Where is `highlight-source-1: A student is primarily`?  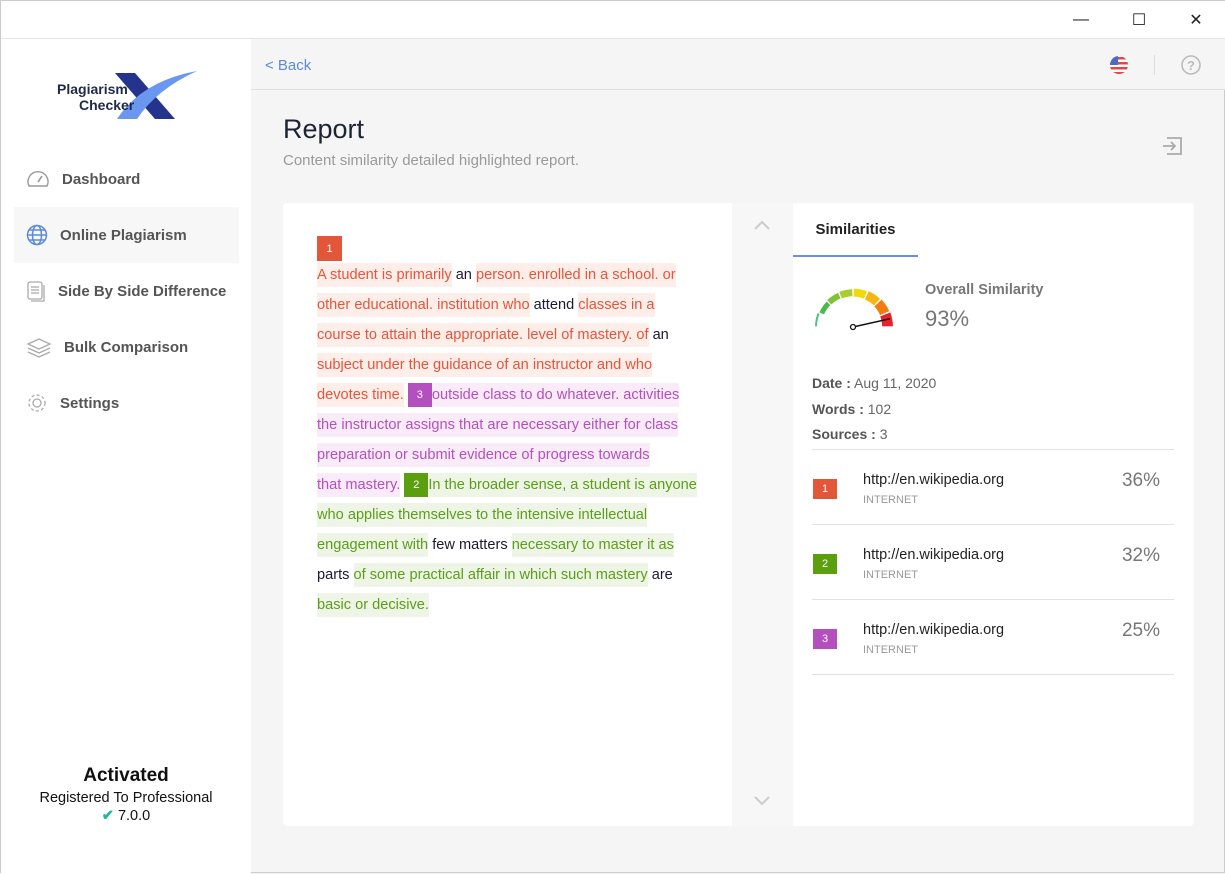 highlight-source-1: A student is primarily is located at coordinates (384, 275).